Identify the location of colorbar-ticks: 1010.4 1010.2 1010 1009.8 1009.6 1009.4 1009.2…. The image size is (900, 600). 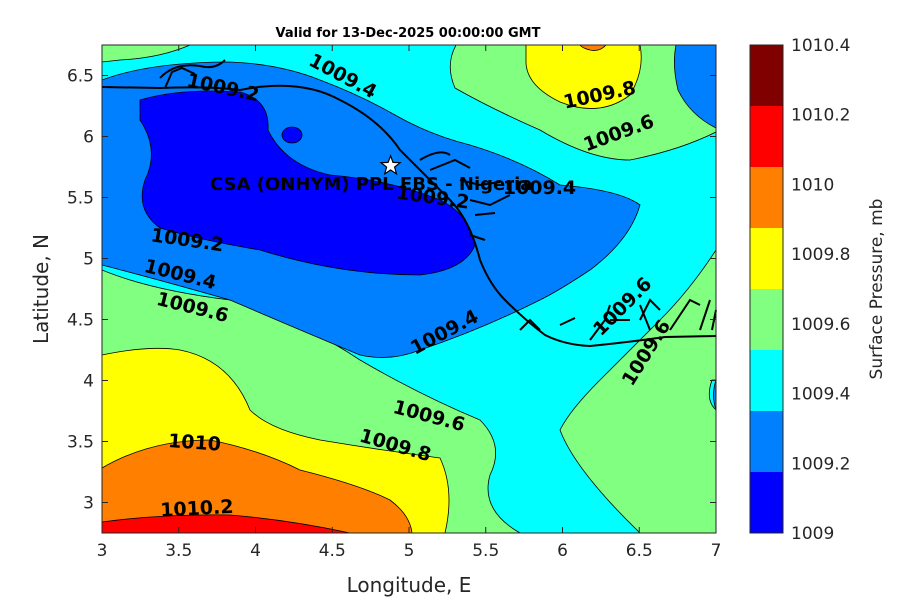
(820, 290).